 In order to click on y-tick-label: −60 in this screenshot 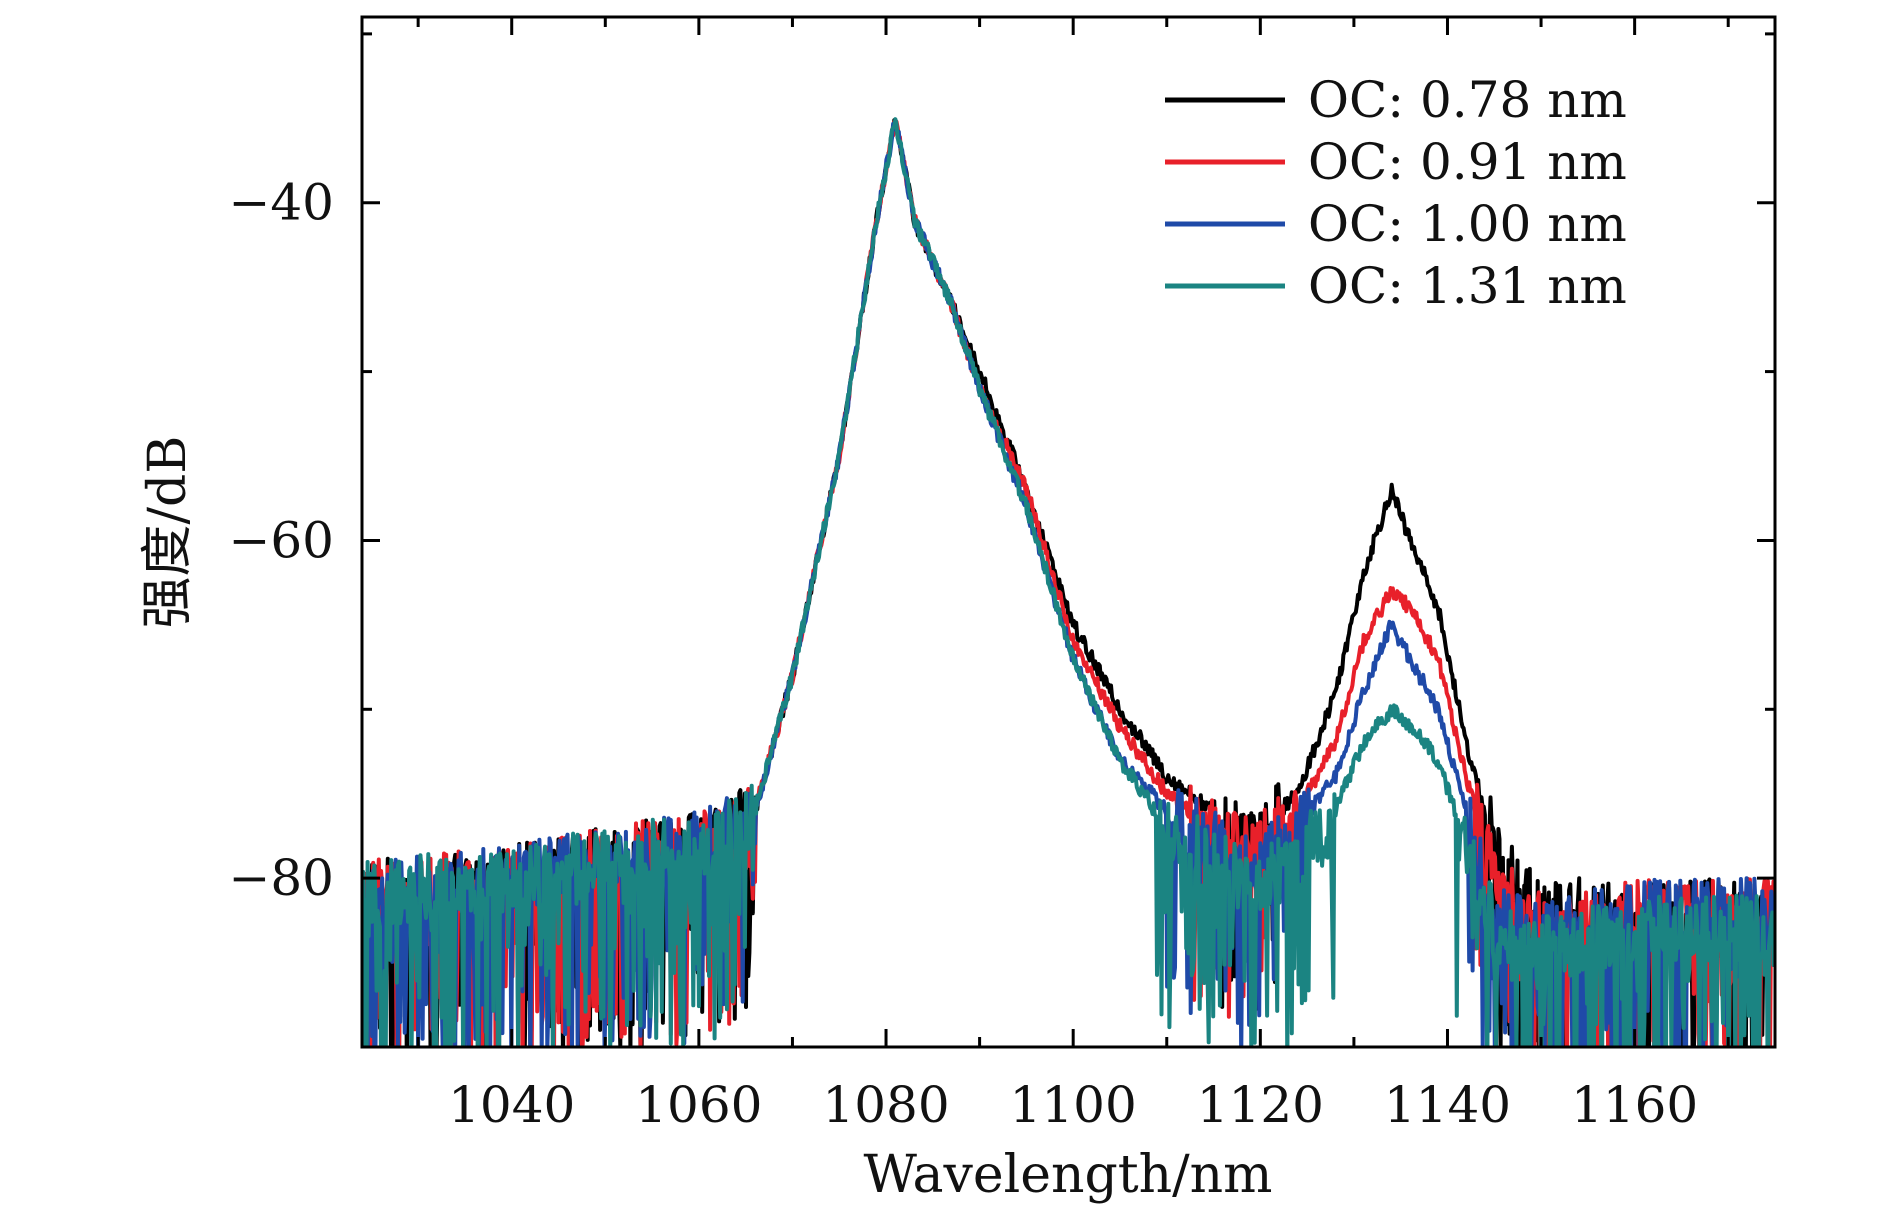, I will do `click(281, 540)`.